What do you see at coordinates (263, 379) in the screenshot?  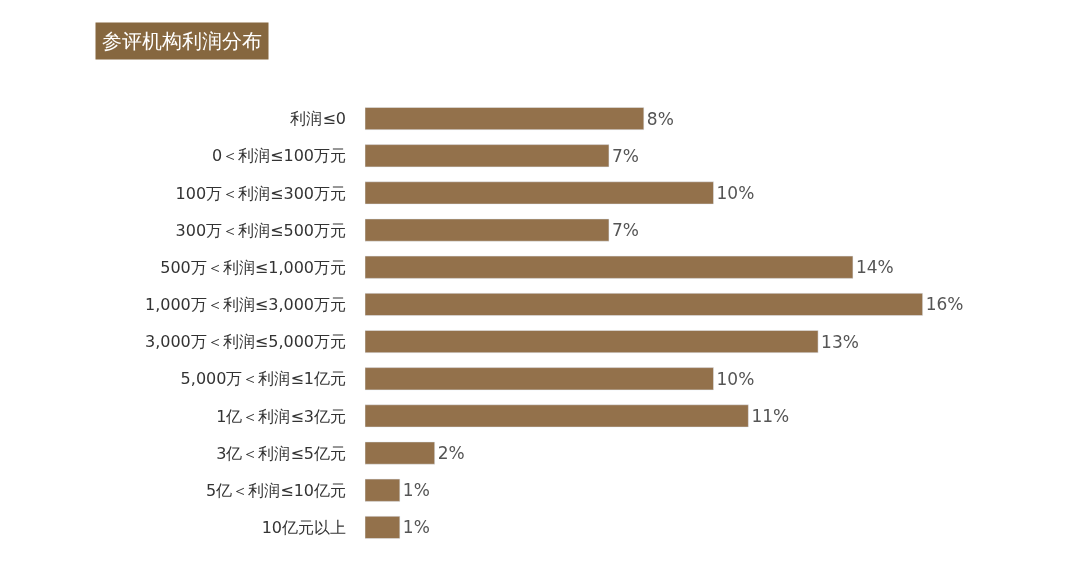 I see `y-tick-label: 5,000万＜利润≤1亿元` at bounding box center [263, 379].